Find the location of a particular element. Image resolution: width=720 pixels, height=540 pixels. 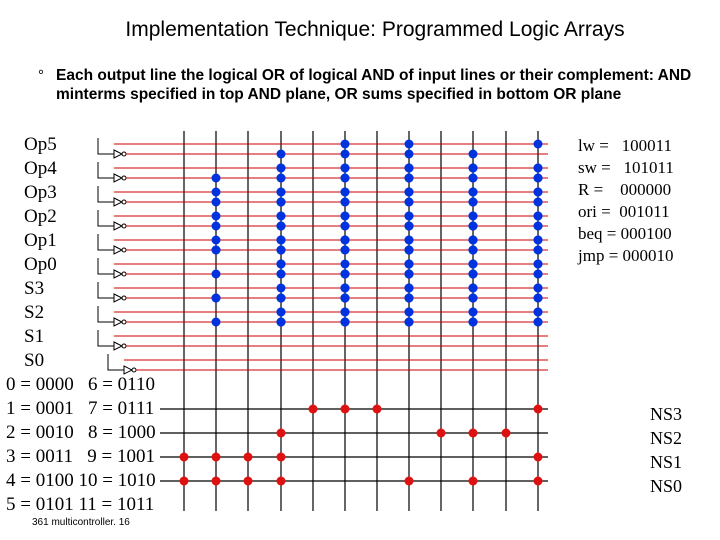

state-code-row: 3 = 0011 9 = 1001 is located at coordinates (80, 456).